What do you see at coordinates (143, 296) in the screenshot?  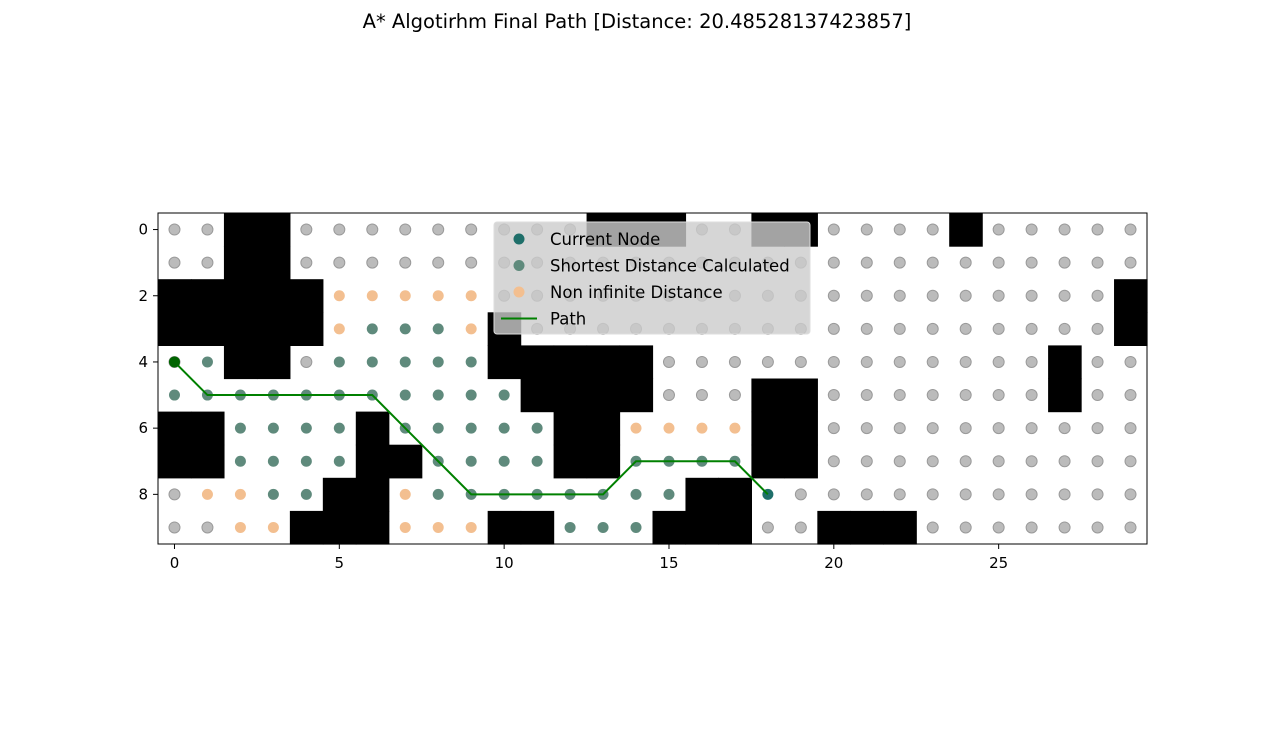 I see `y-tick-label: 2` at bounding box center [143, 296].